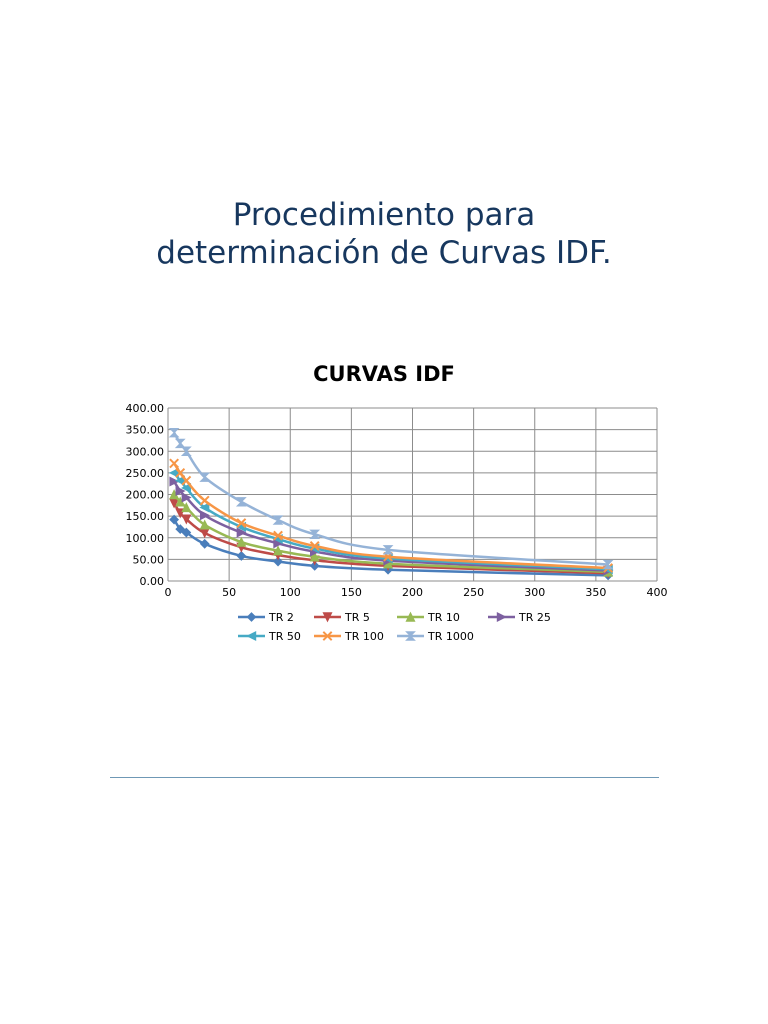 The width and height of the screenshot is (768, 1024). Describe the element at coordinates (384, 253) in the screenshot. I see `page-title-line-2: determinación de Curvas IDF.` at that location.